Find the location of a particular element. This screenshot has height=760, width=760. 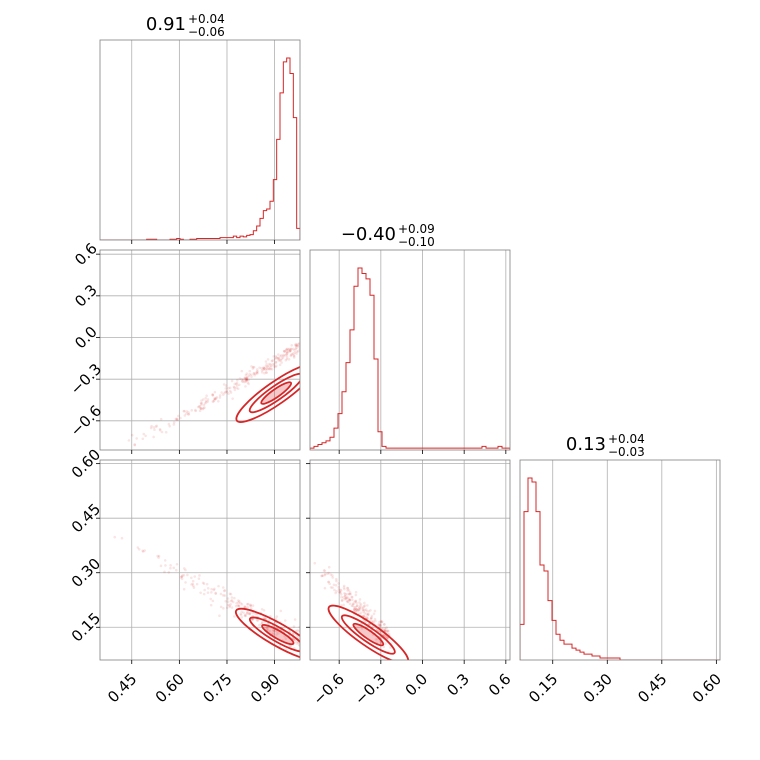

panel-content is located at coordinates (208, 597).